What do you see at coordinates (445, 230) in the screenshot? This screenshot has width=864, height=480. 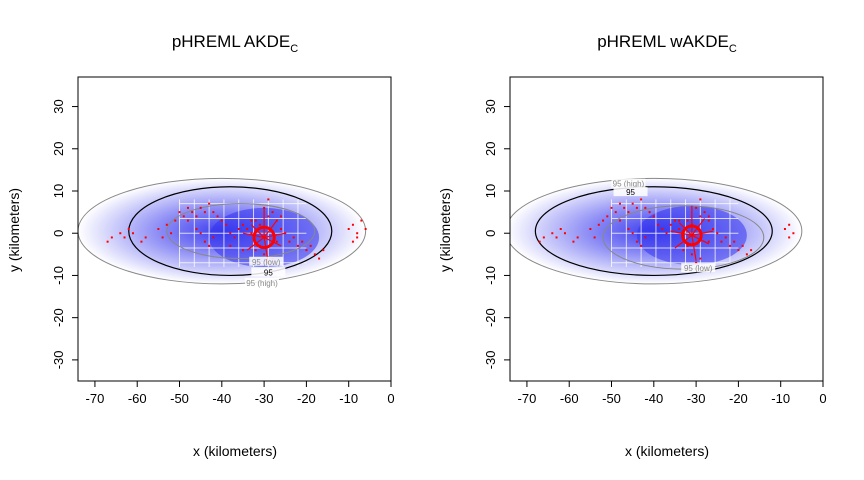 I see `y-axis-label: y (kilometers)` at bounding box center [445, 230].